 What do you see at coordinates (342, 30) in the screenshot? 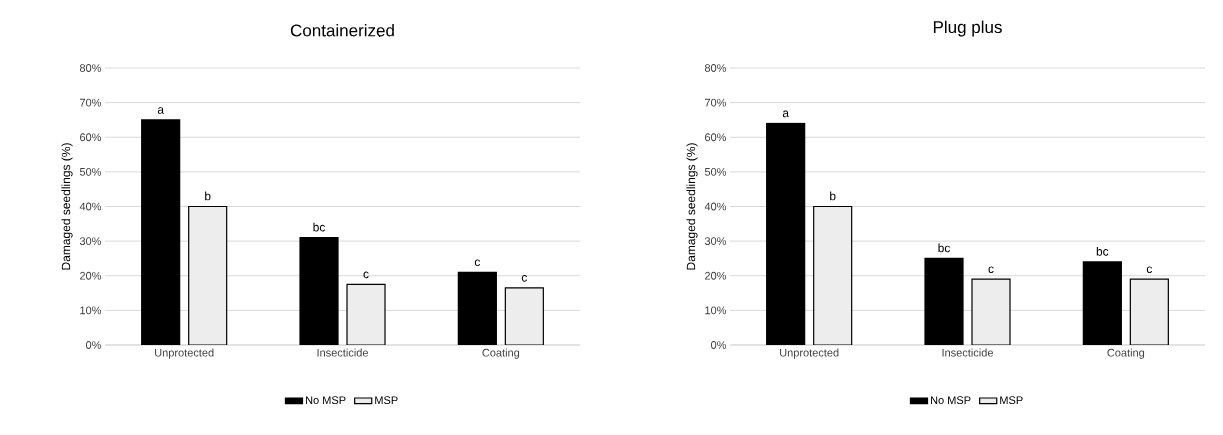
I see `chart-title: Containerized` at bounding box center [342, 30].